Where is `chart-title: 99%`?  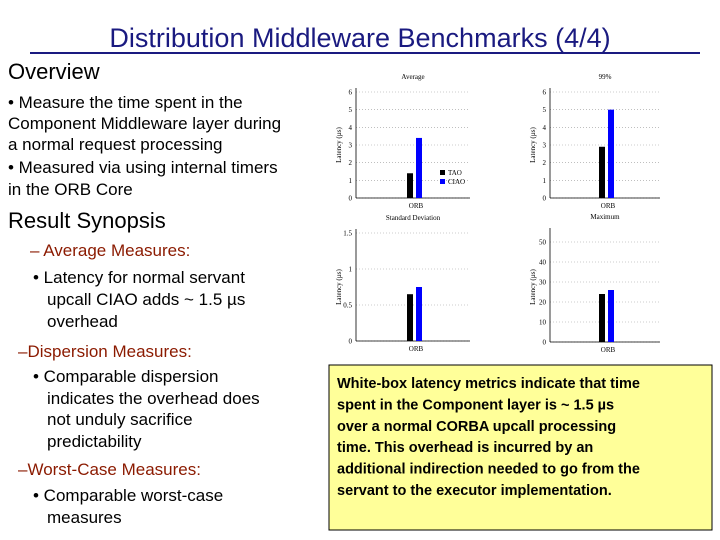 chart-title: 99% is located at coordinates (605, 77).